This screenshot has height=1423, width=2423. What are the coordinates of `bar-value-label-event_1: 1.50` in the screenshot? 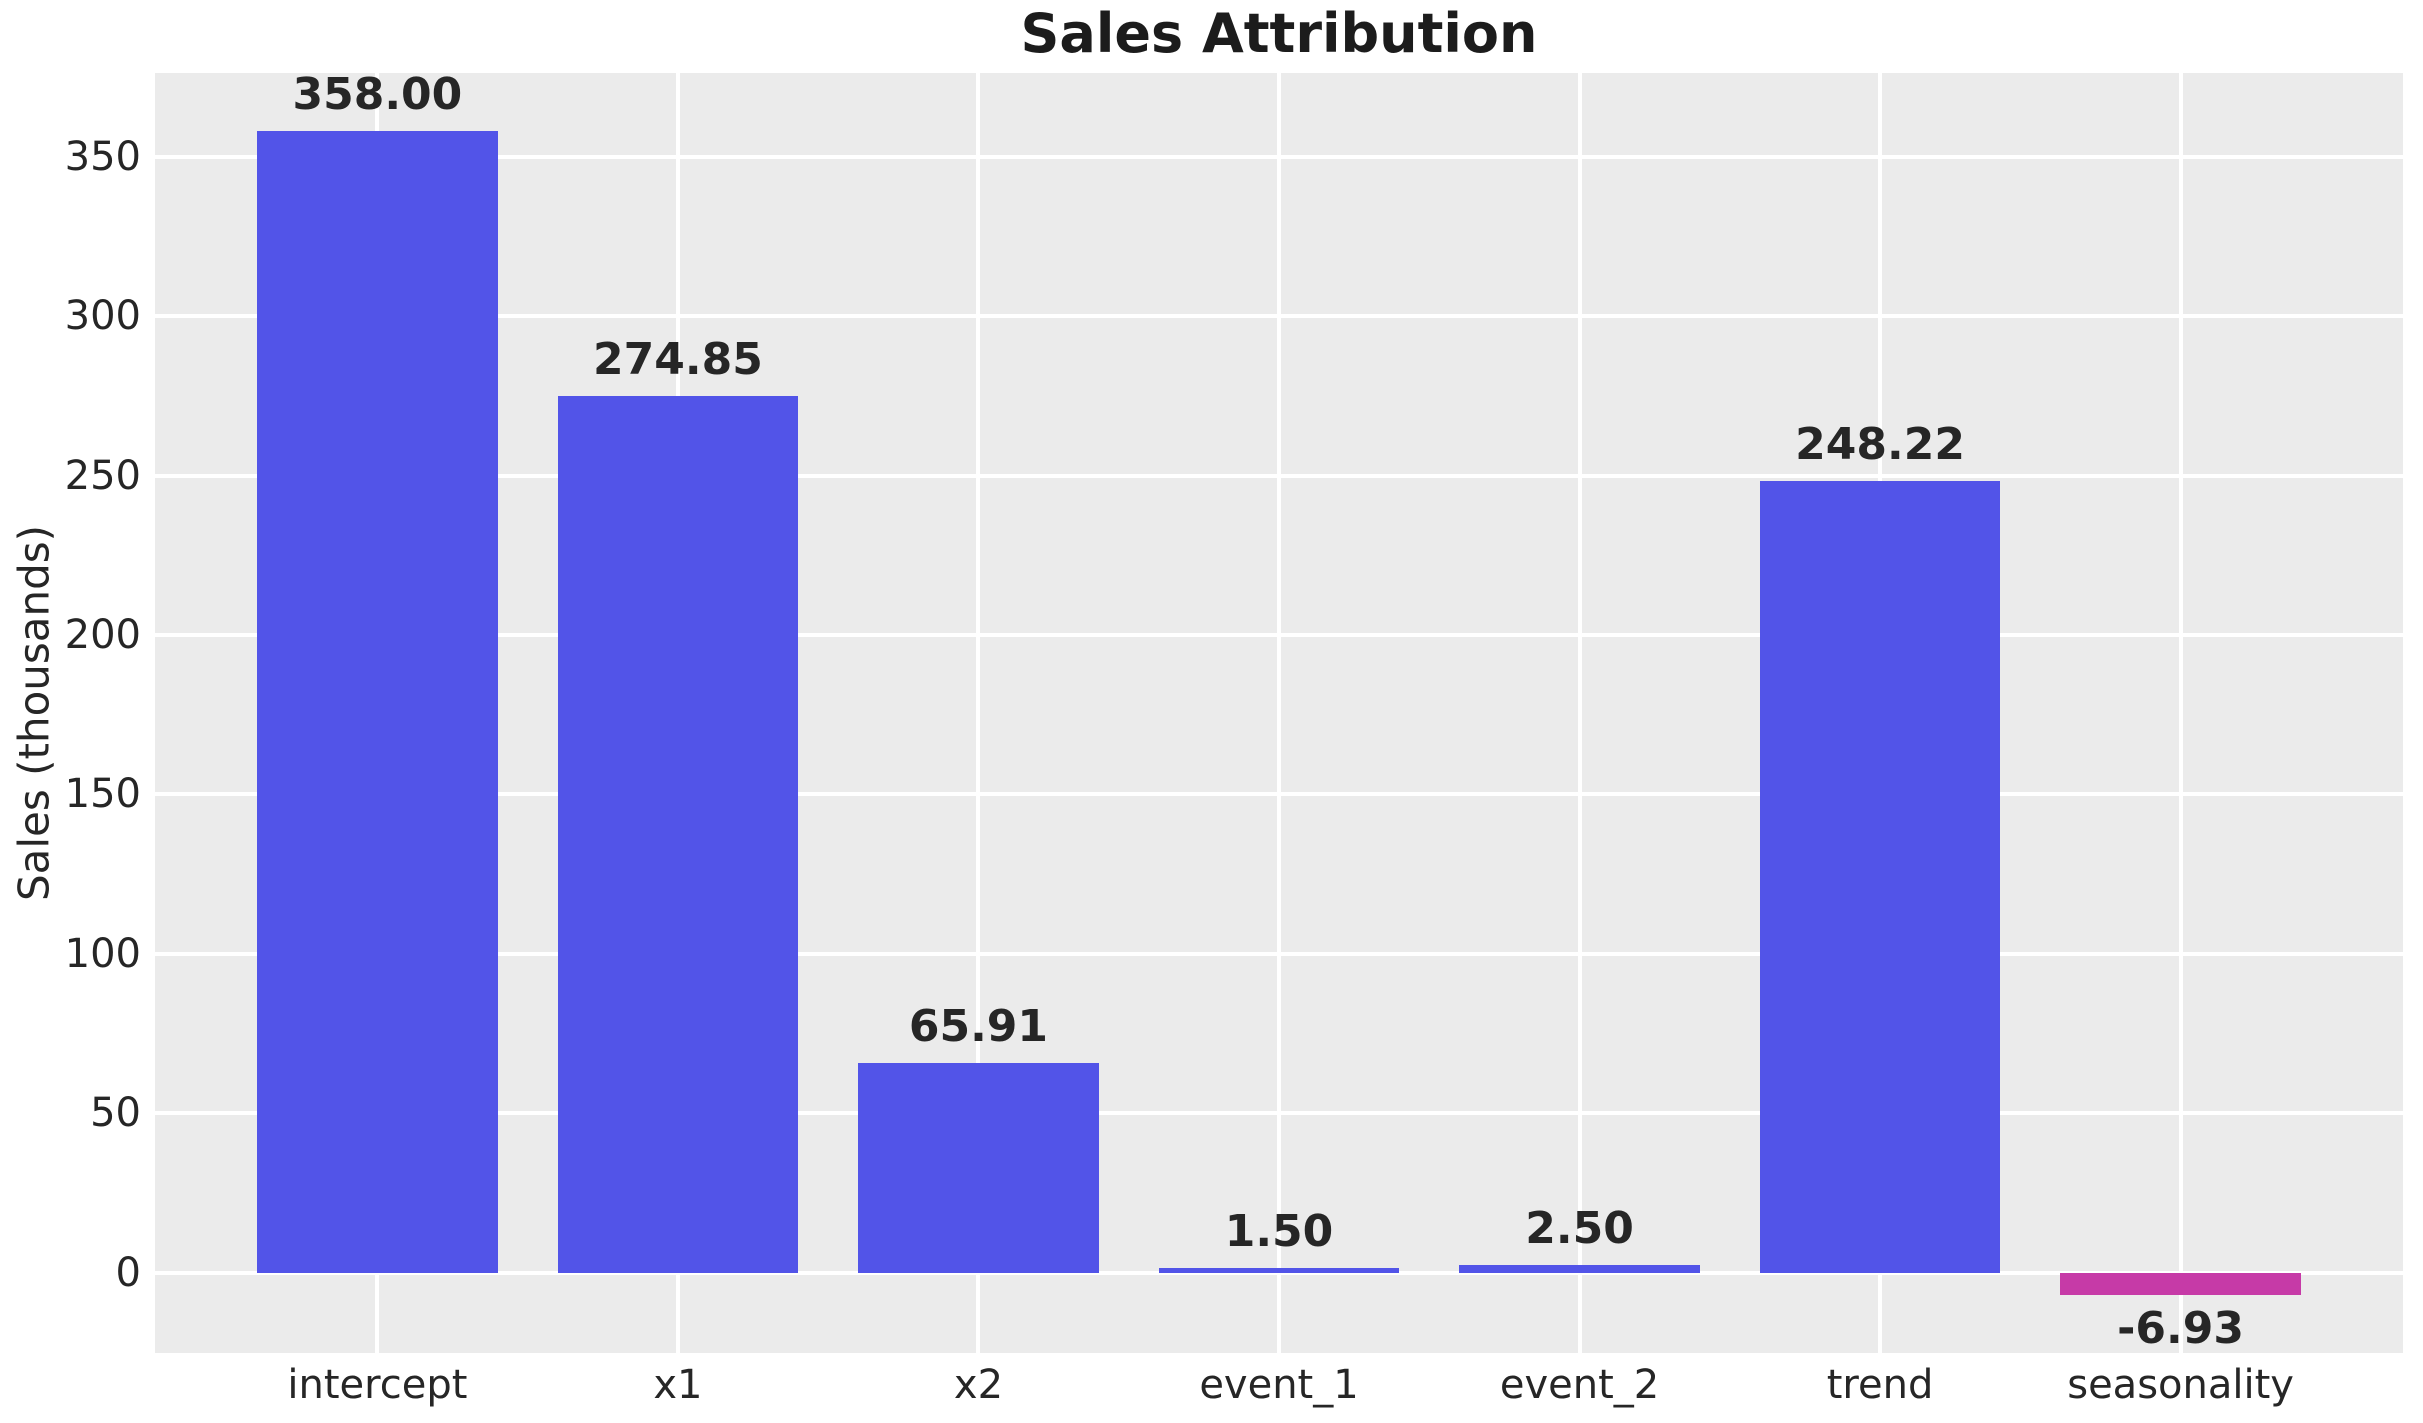 It's located at (1279, 1231).